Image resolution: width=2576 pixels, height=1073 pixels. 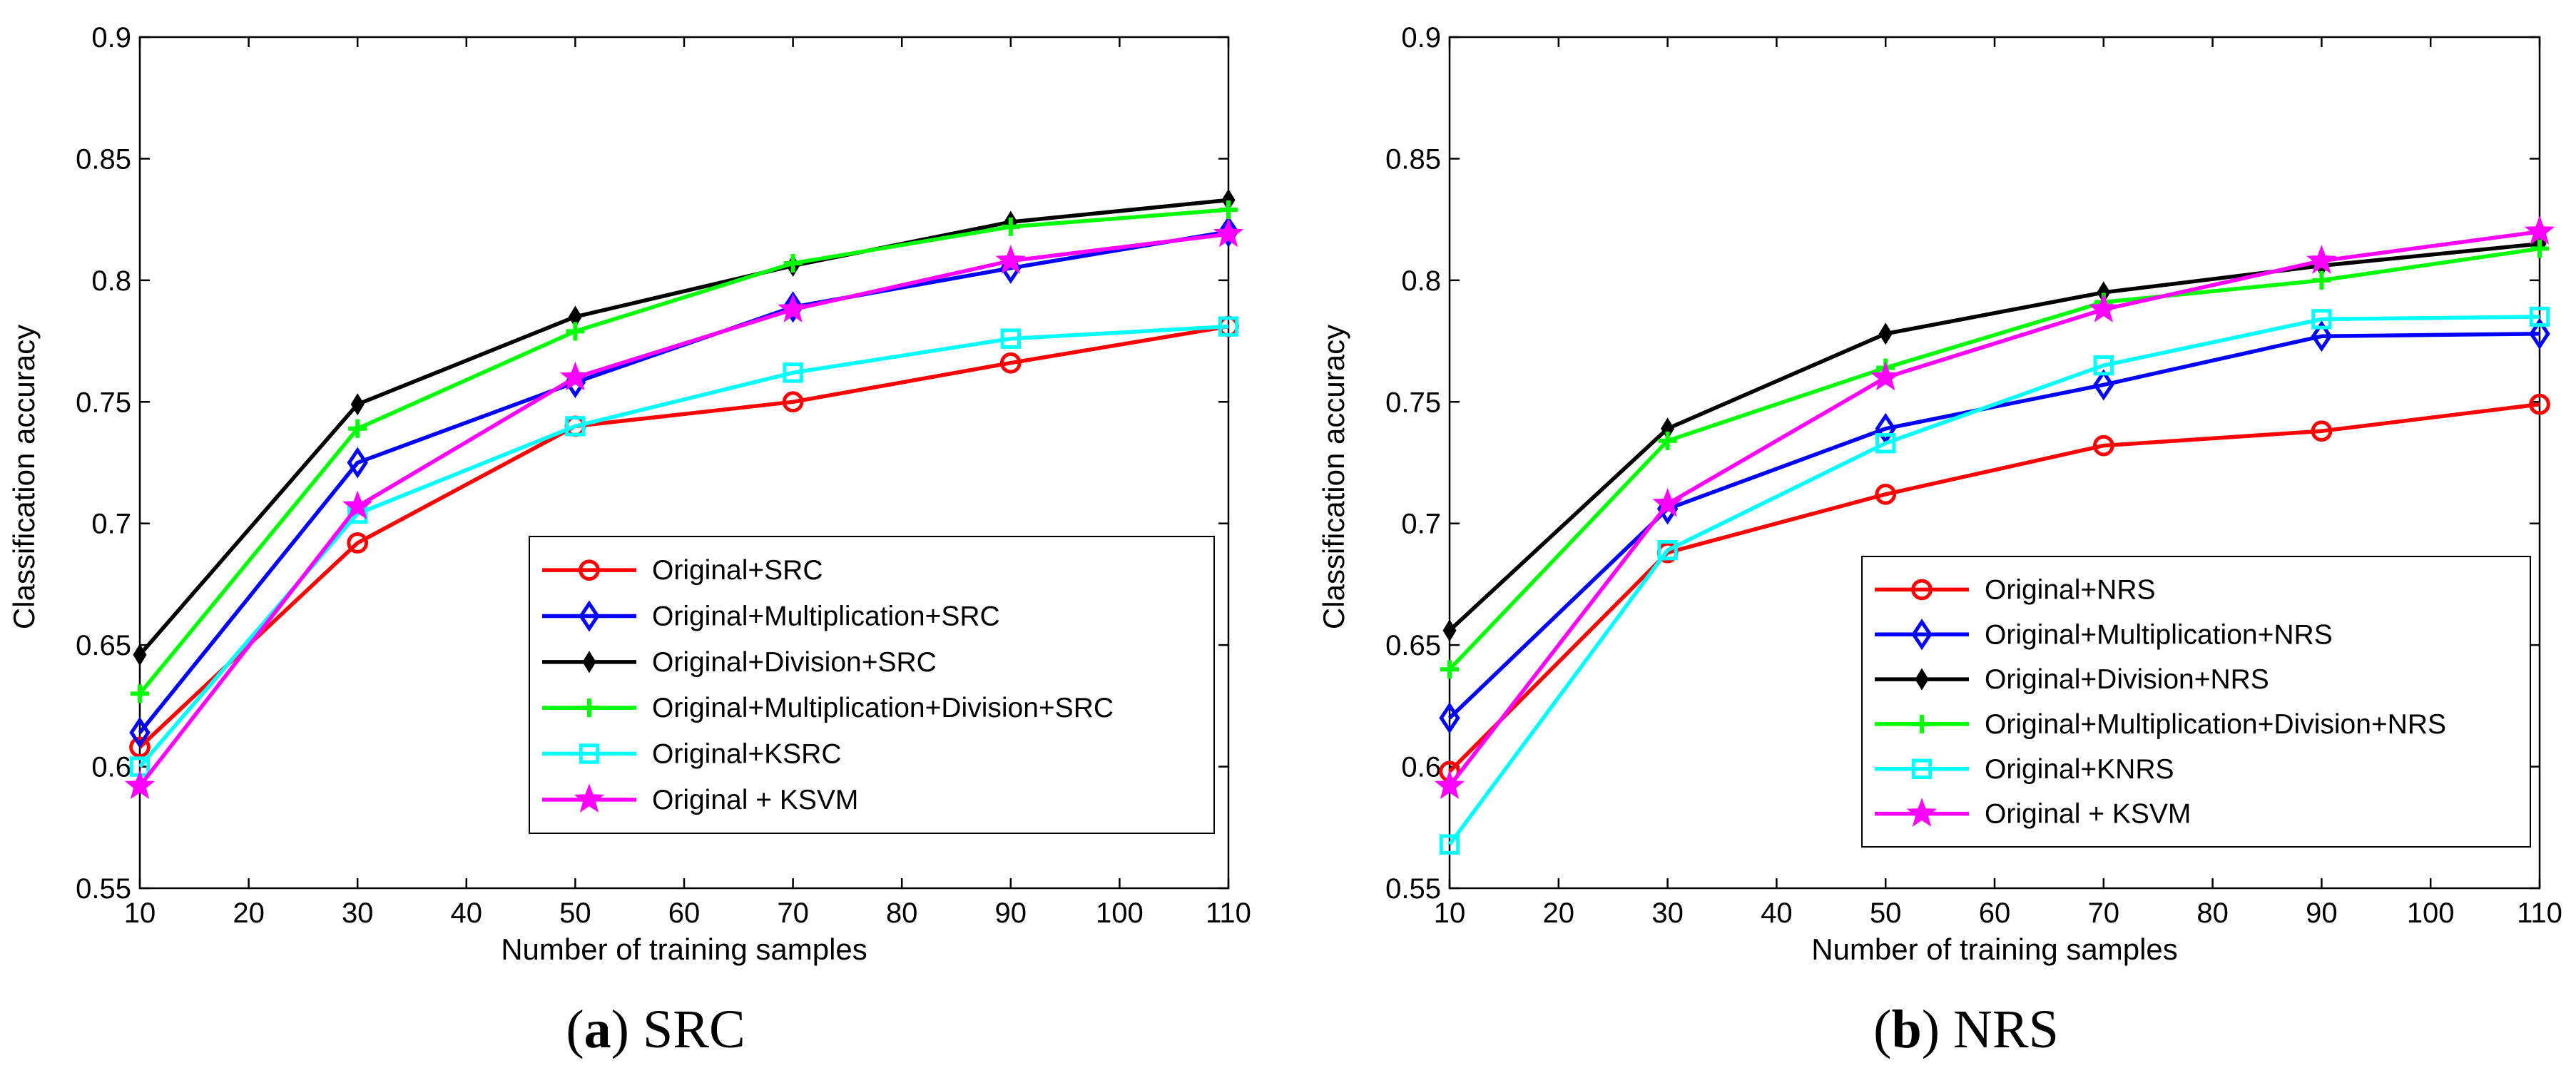 I want to click on legend-item: Original+KNRS, so click(x=2024, y=769).